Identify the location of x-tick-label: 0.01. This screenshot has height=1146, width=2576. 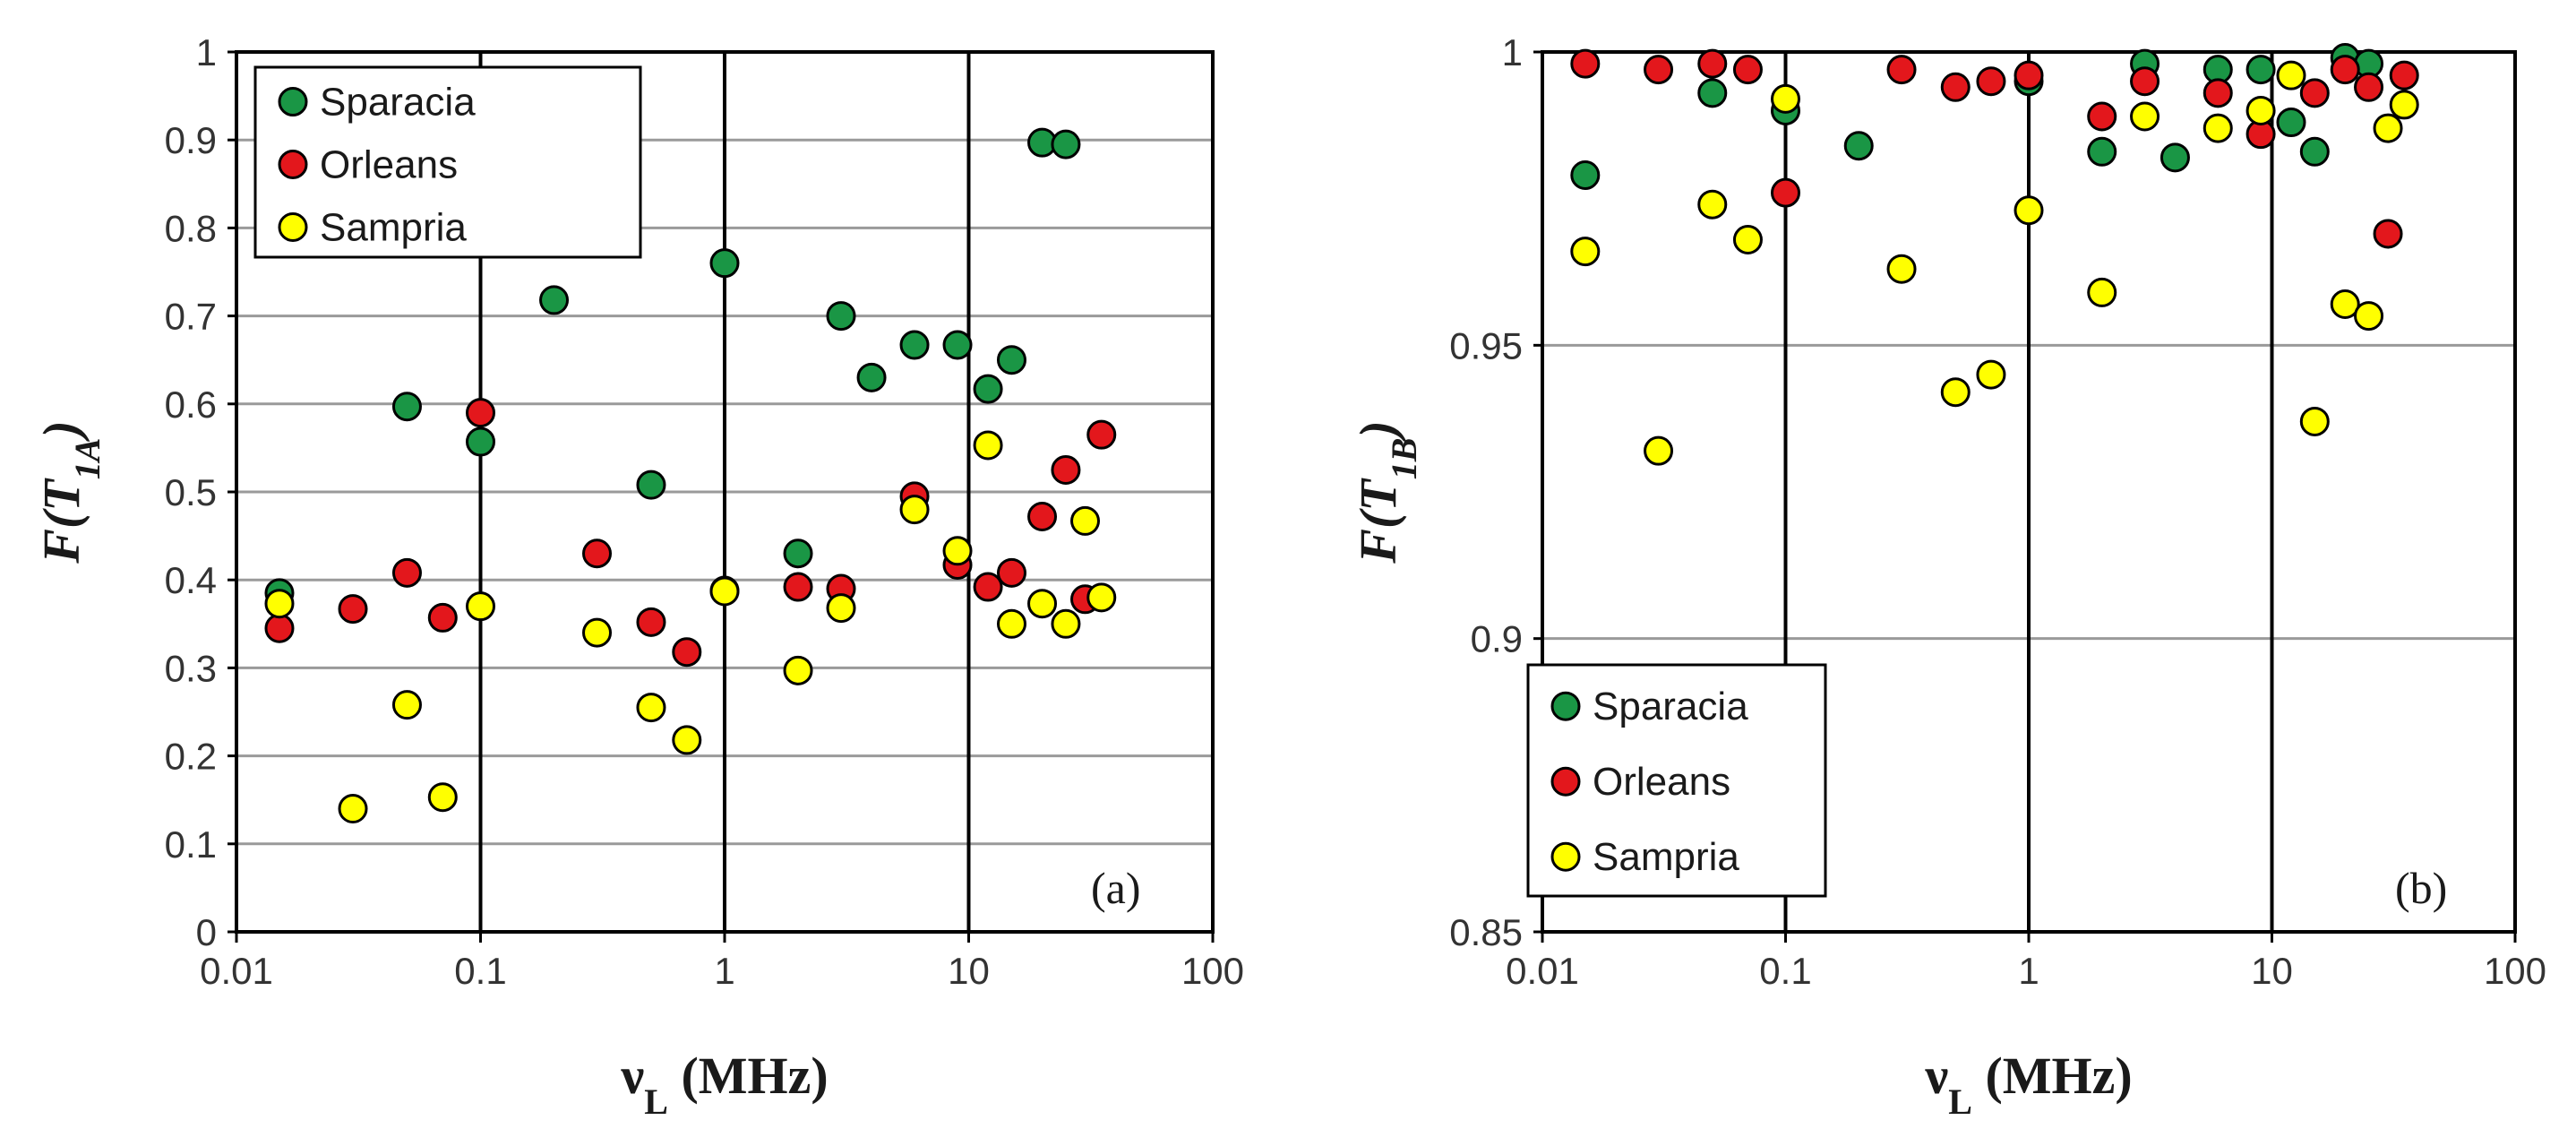
(1542, 971).